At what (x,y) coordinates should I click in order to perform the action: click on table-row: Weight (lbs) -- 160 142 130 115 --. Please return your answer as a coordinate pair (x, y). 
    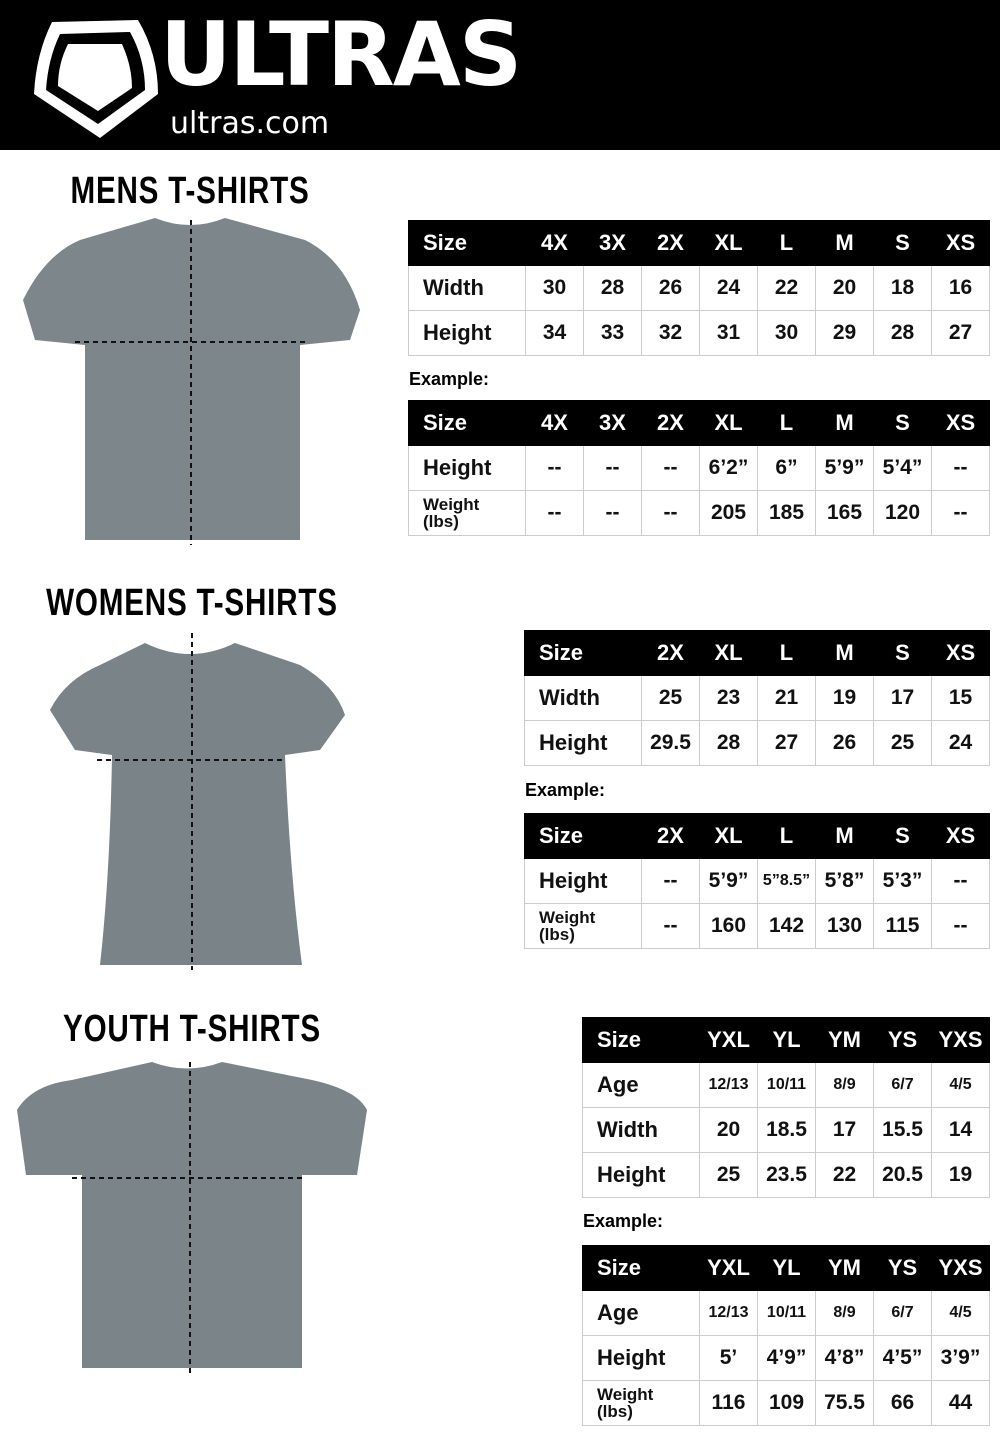
    Looking at the image, I should click on (757, 926).